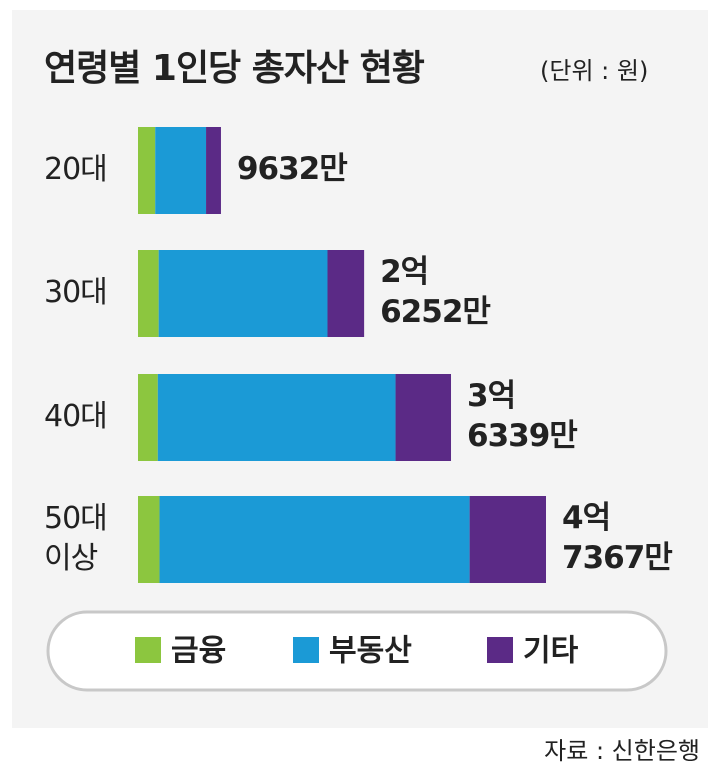 This screenshot has width=720, height=780. I want to click on total-label: 6252만, so click(435, 312).